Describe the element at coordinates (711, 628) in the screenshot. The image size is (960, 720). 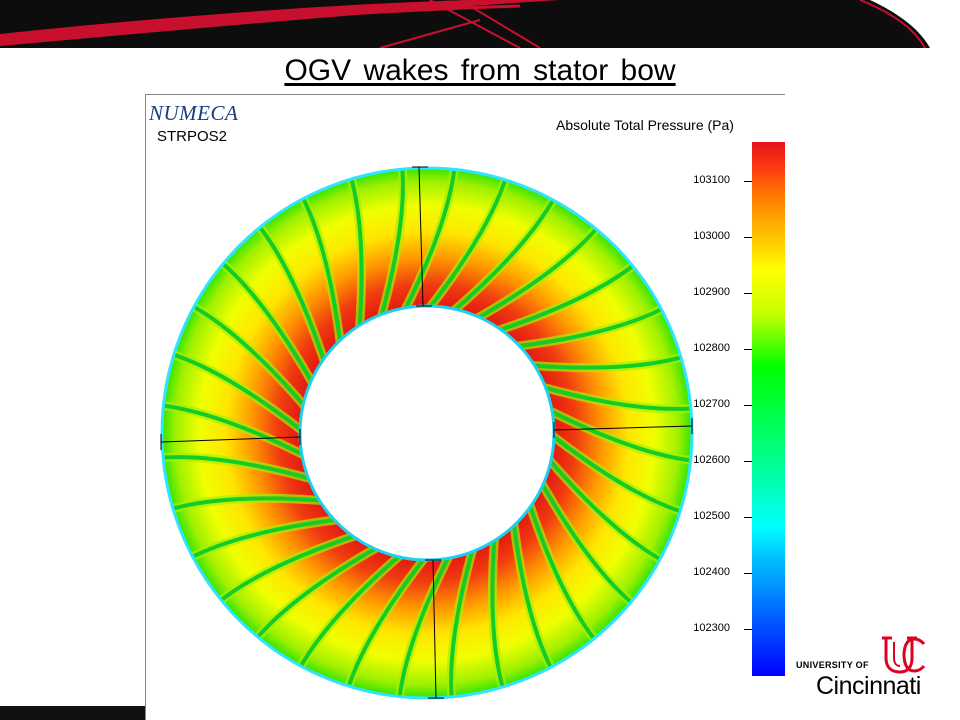
I see `colorbar-tick-label: 102300` at that location.